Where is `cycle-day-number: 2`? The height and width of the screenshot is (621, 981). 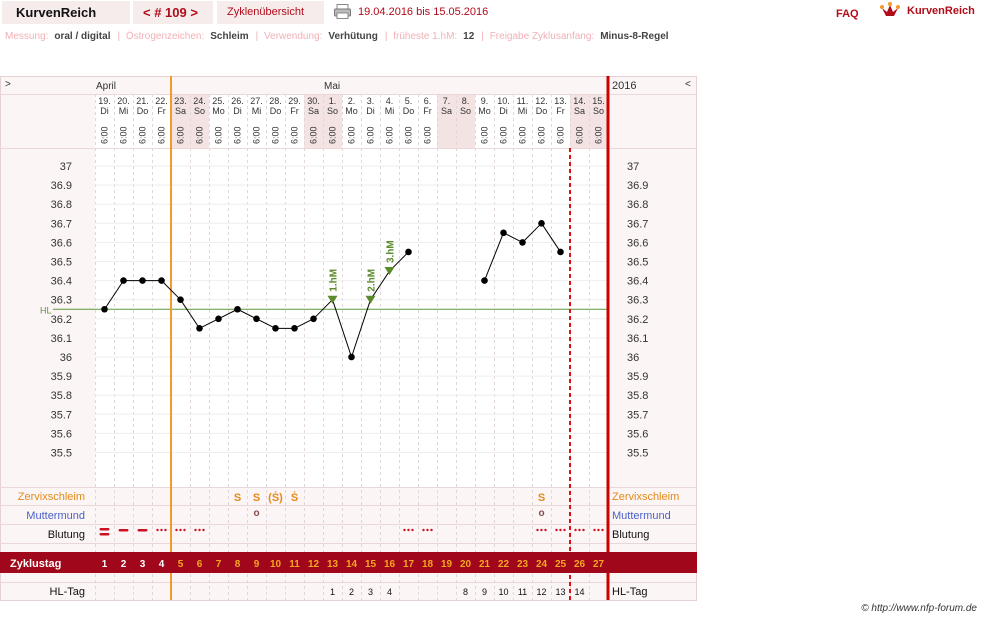 cycle-day-number: 2 is located at coordinates (124, 564).